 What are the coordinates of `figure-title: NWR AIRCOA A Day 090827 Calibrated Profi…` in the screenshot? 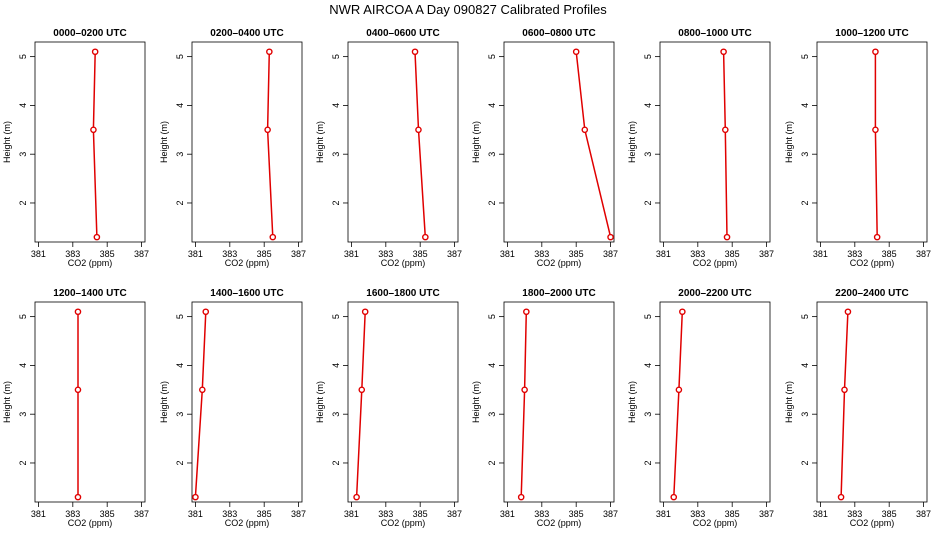 It's located at (468, 9).